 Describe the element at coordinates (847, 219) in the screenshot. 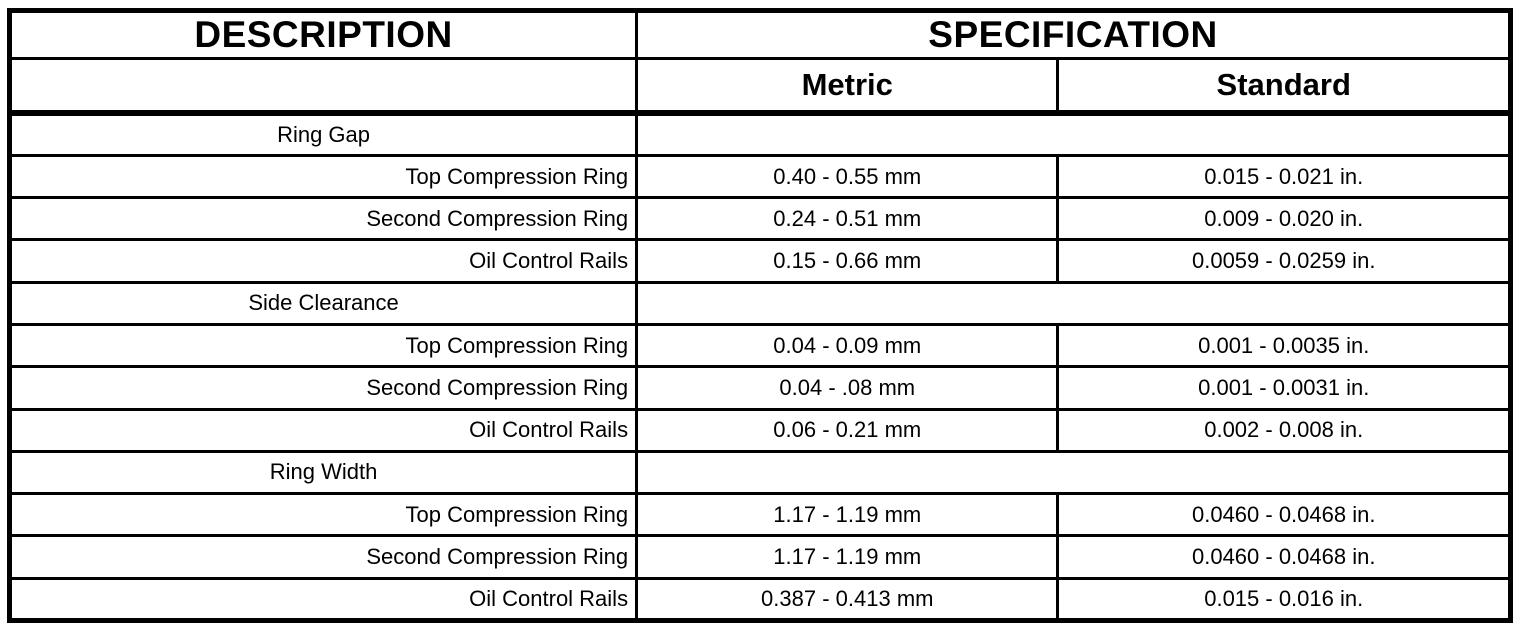

I see `metric-value: 0.24 - 0.51 mm` at that location.